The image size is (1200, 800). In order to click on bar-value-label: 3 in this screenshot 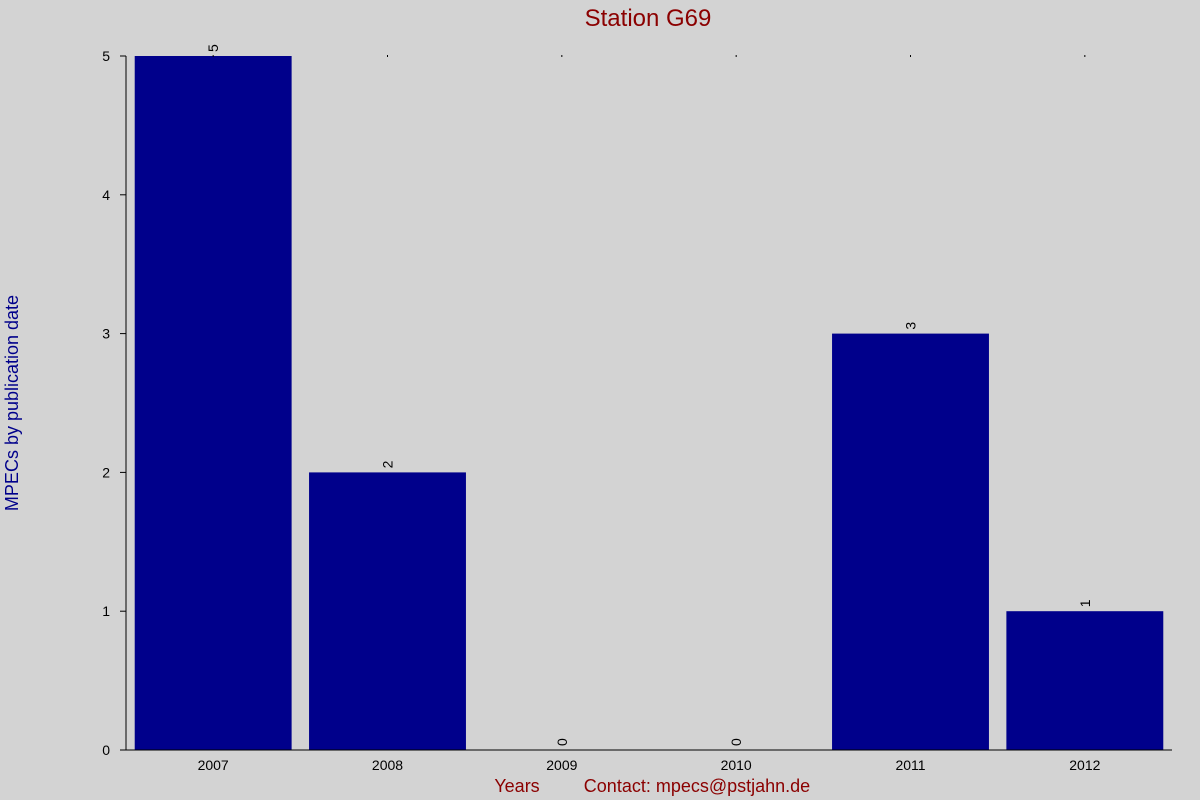, I will do `click(911, 326)`.